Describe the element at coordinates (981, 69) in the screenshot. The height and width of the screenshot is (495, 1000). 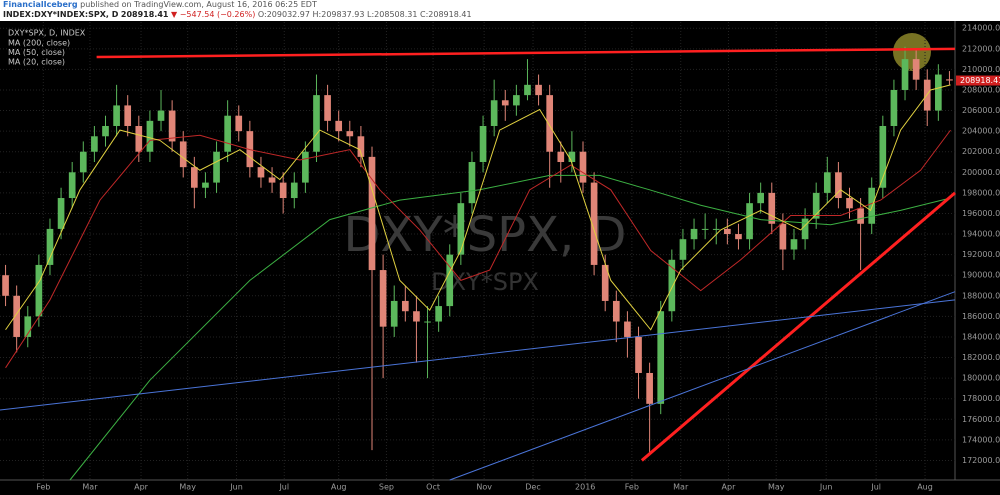
I see `y-tick-label: 210000.00` at that location.